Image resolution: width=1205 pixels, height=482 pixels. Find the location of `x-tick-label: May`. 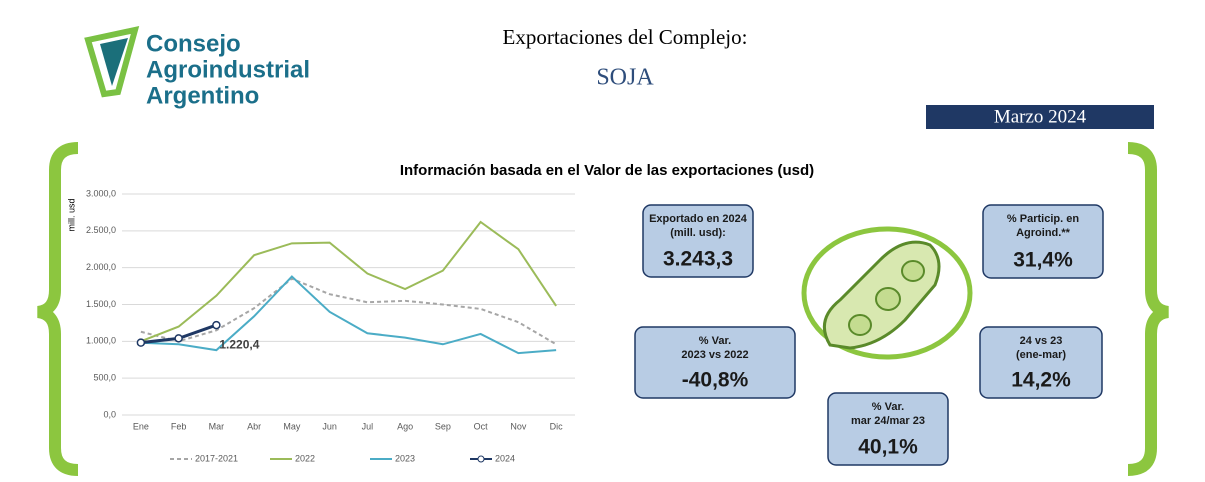

x-tick-label: May is located at coordinates (292, 426).